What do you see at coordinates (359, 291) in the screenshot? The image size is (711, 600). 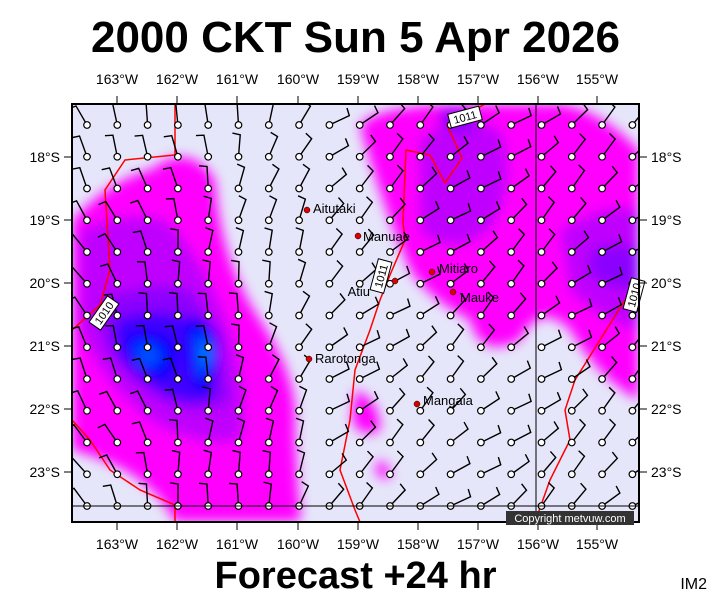 I see `place-label: Atiu` at bounding box center [359, 291].